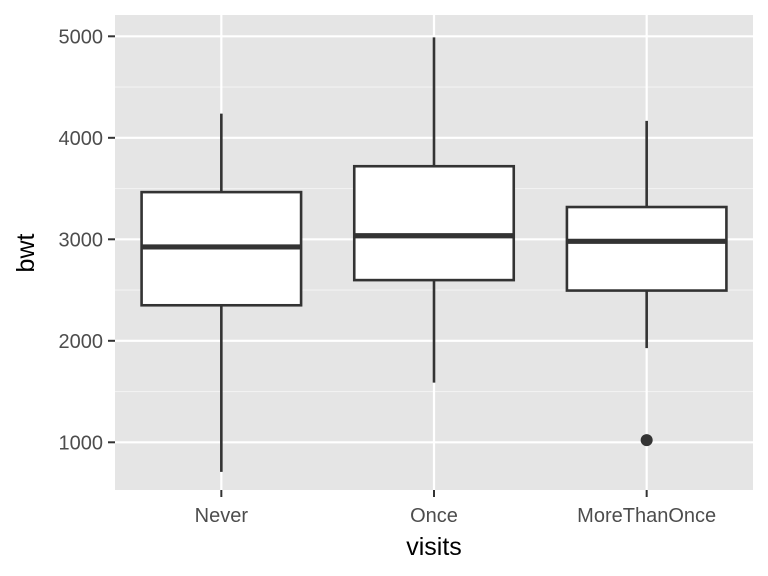 The height and width of the screenshot is (576, 768). Describe the element at coordinates (434, 547) in the screenshot. I see `x-axis-title: visits` at that location.